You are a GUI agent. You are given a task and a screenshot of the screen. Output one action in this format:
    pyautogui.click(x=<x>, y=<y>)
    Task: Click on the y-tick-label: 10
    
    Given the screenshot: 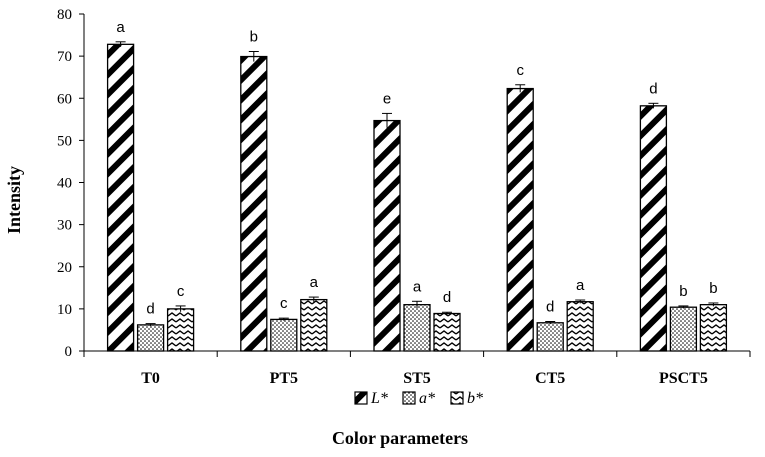 What is the action you would take?
    pyautogui.click(x=64, y=310)
    